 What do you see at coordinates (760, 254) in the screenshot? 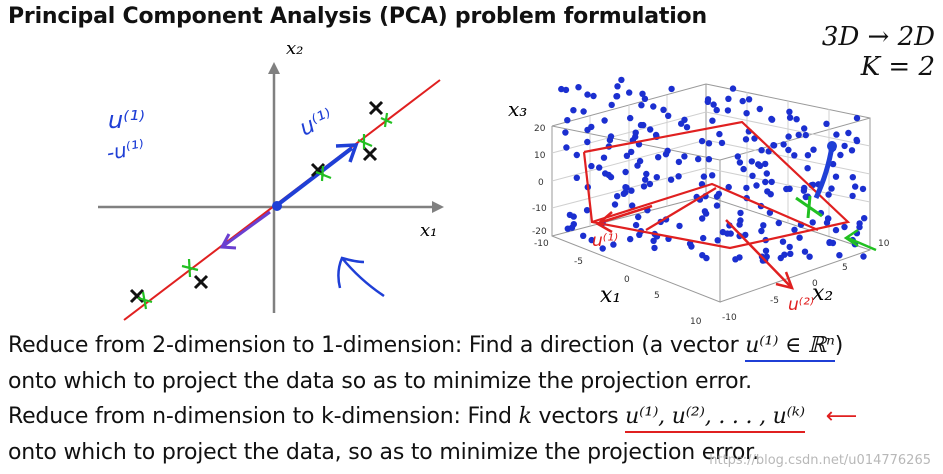
I see `u2-3d-arrow` at bounding box center [760, 254].